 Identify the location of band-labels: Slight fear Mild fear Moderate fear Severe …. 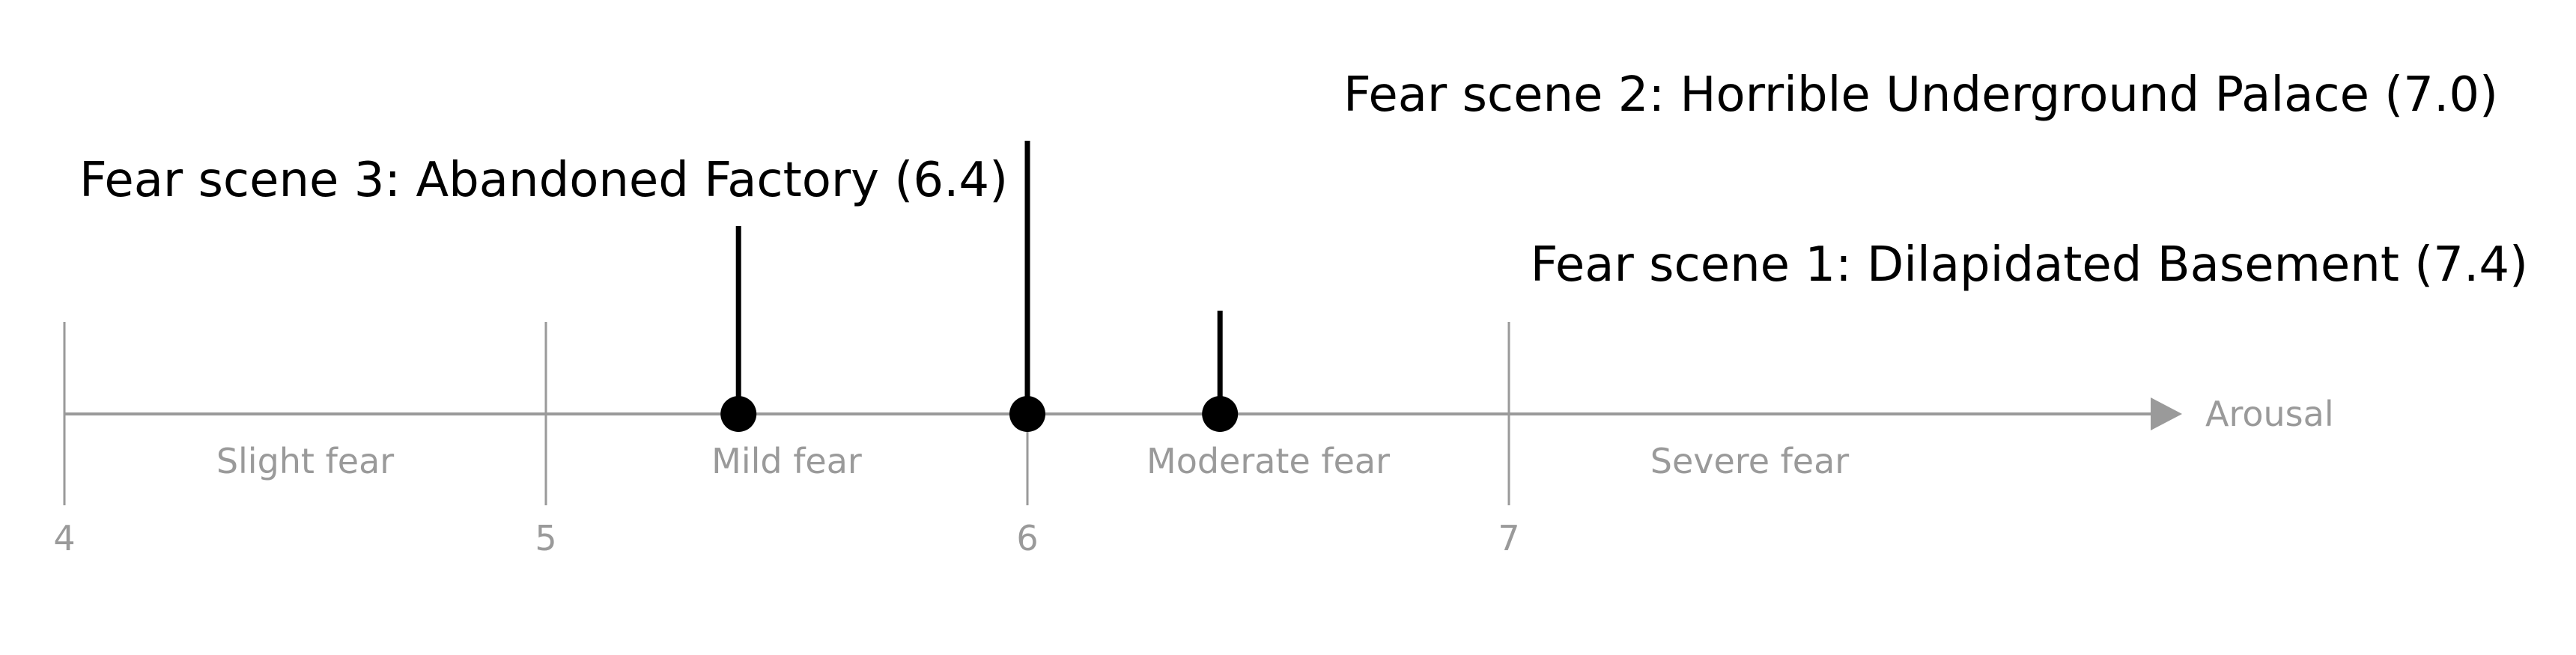
(1032, 461).